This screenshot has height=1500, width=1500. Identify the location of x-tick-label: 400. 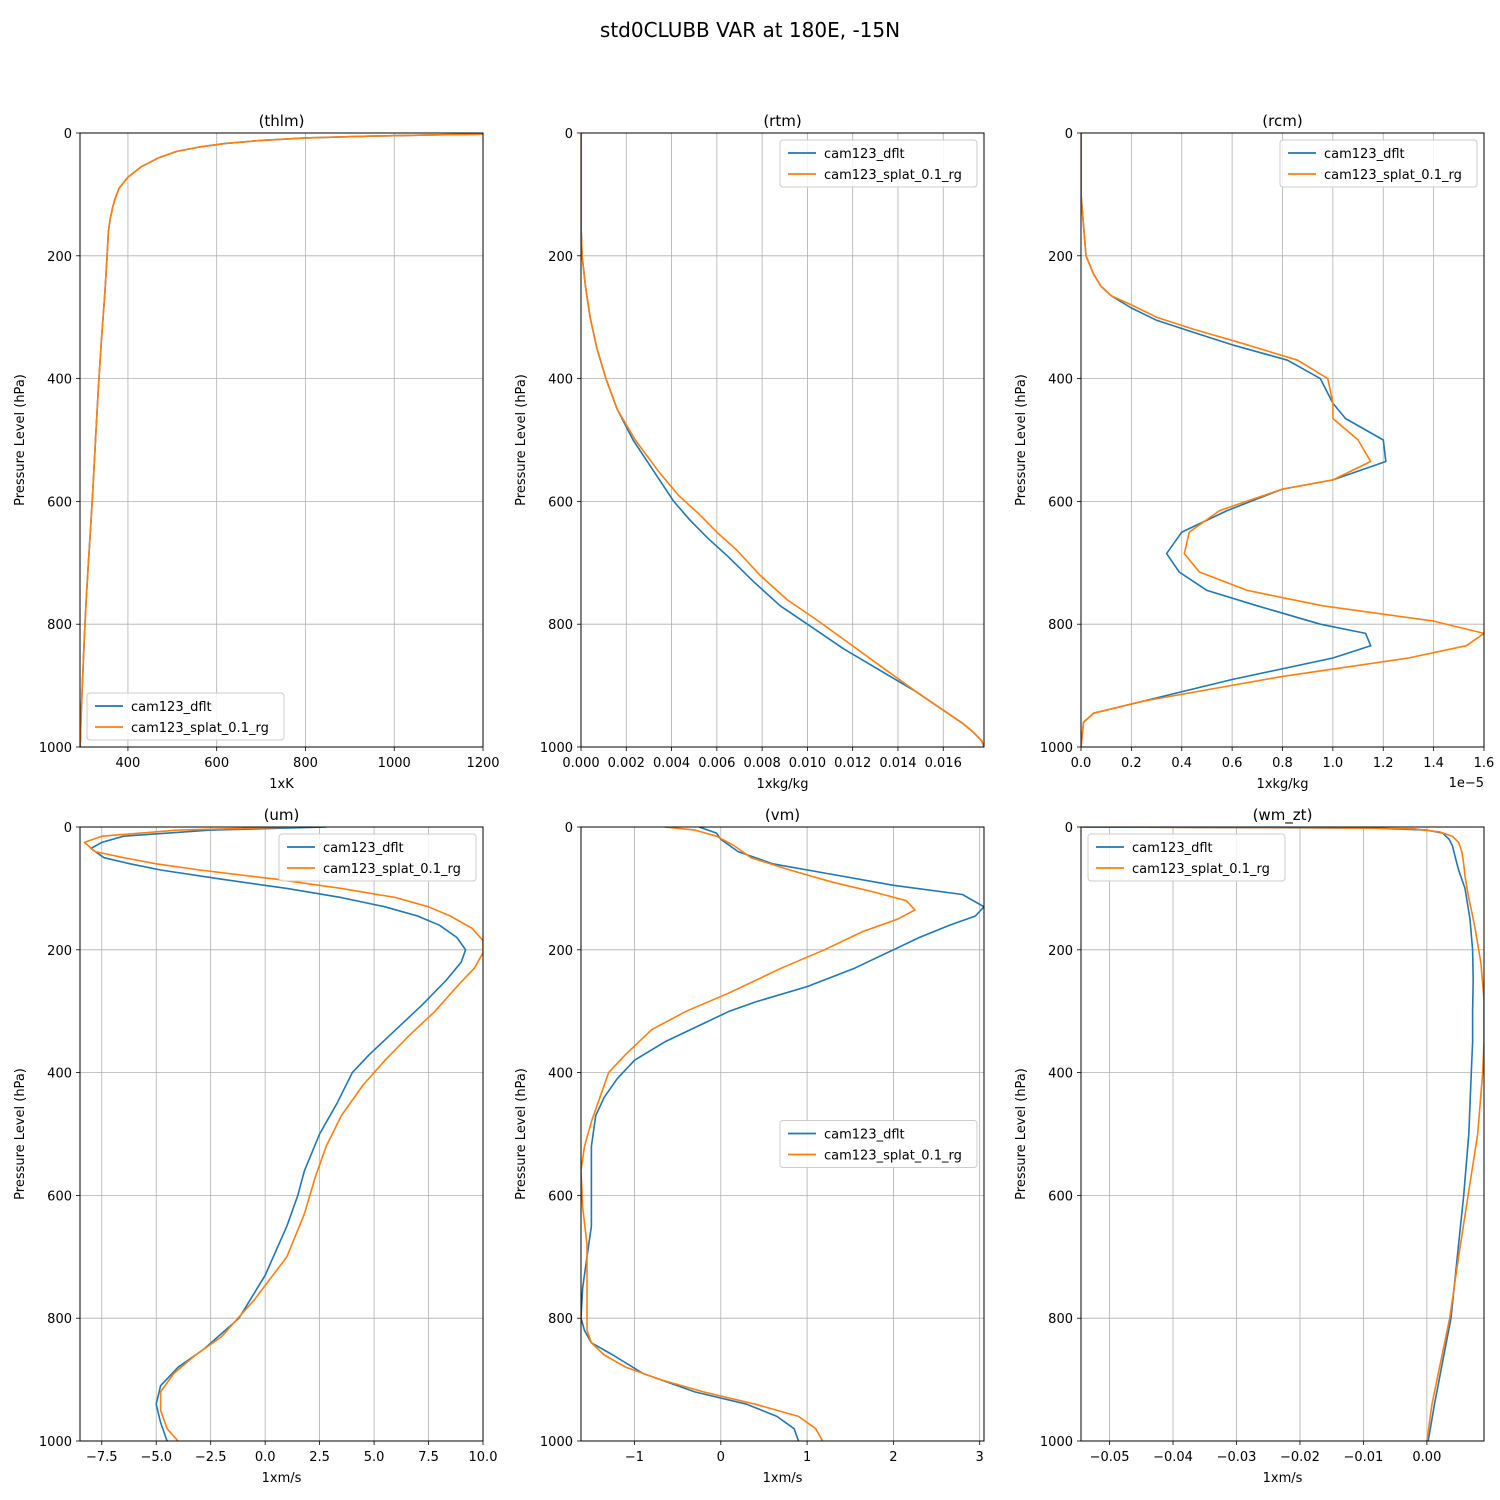
(128, 763).